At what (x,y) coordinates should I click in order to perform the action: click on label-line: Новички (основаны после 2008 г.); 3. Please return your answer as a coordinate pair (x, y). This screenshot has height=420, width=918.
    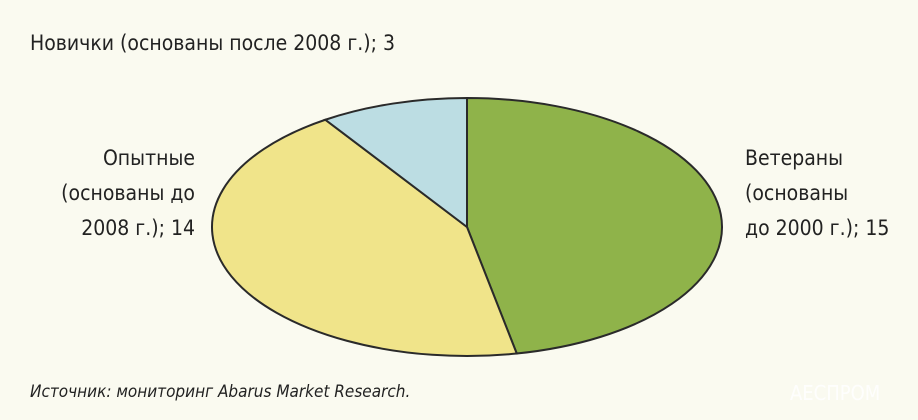
    Looking at the image, I should click on (212, 43).